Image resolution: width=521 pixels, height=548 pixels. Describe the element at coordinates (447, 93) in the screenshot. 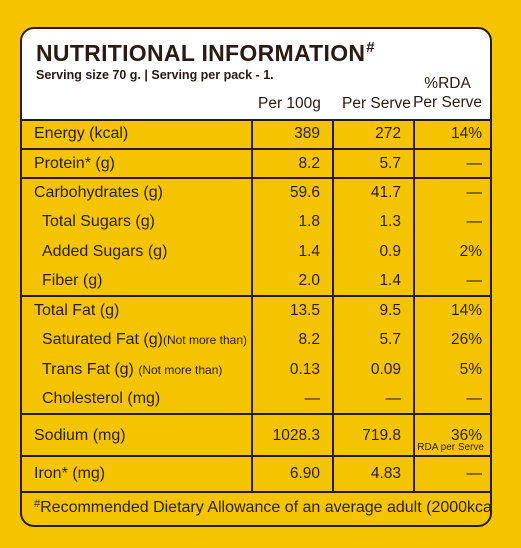

I see `column-header-rda: %RDA Per Serve` at that location.